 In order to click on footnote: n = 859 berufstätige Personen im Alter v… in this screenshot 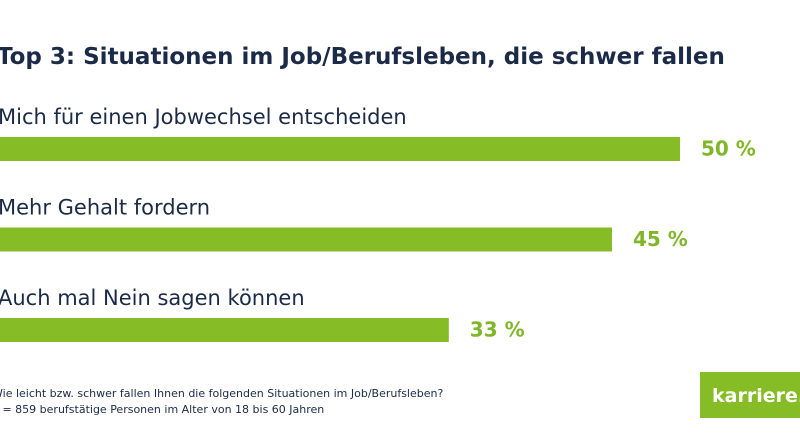, I will do `click(162, 409)`.